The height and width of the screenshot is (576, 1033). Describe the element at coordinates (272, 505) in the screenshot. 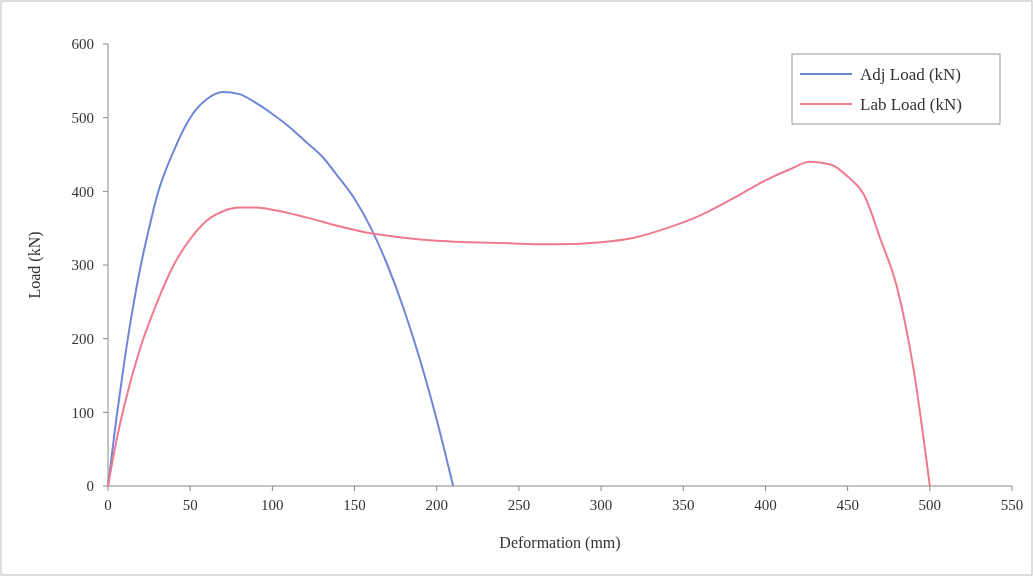

I see `x-tick-label: 100` at that location.